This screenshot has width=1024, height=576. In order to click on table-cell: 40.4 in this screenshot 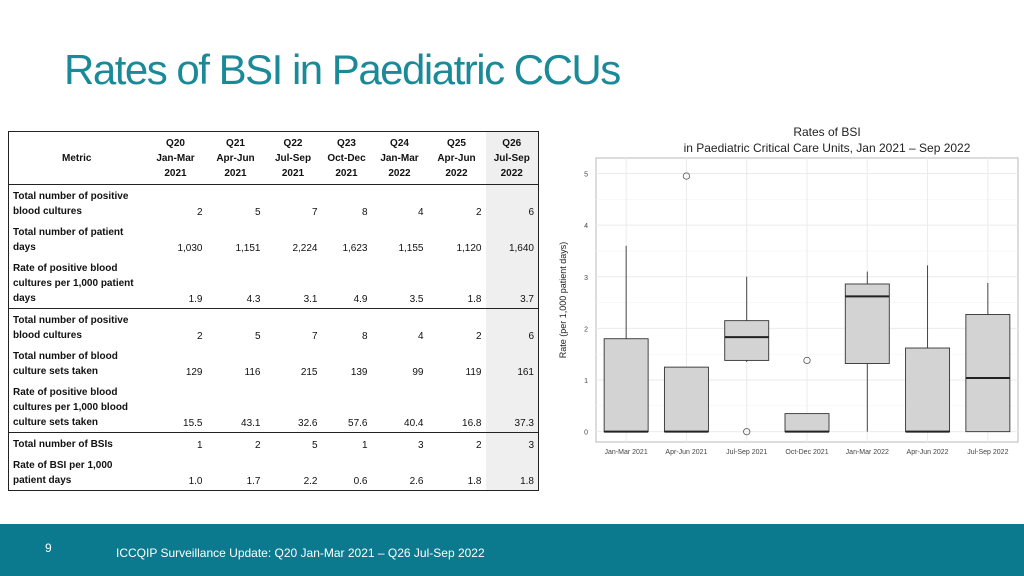, I will do `click(414, 423)`.